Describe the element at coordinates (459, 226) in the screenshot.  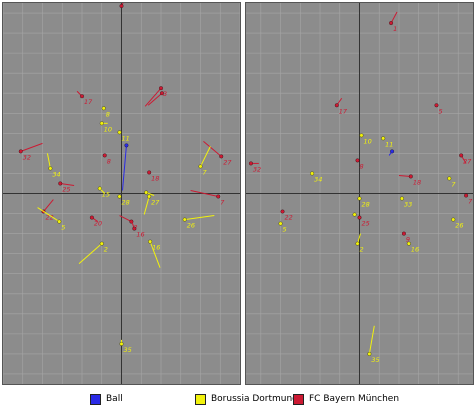
I see `player-number-label: 26` at that location.